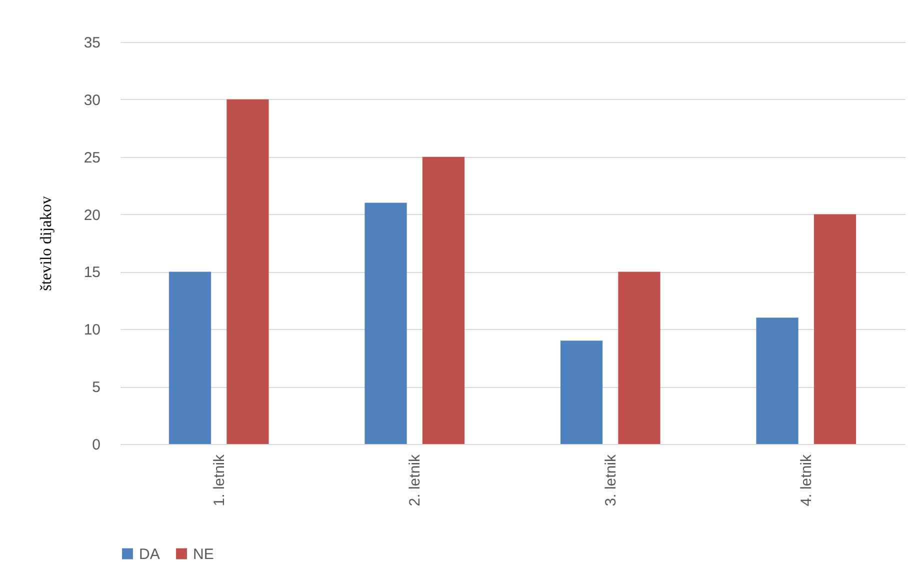 This screenshot has height=562, width=924. I want to click on y-tick-label: 15, so click(92, 273).